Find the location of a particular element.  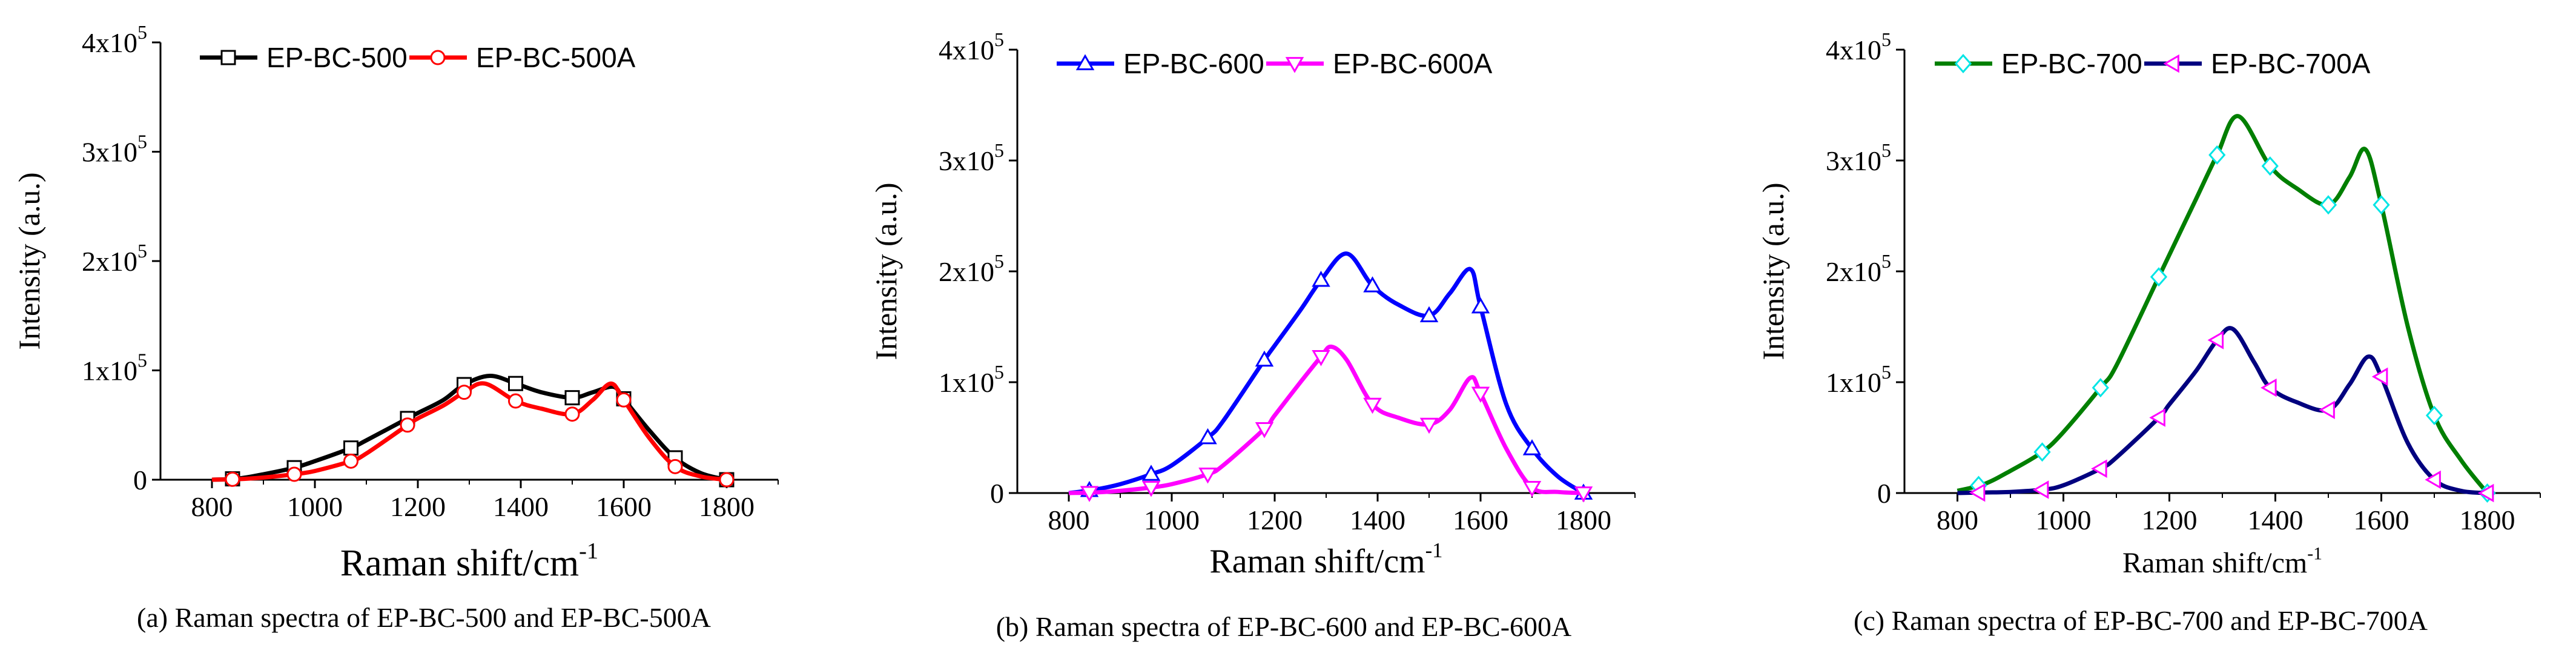

legend: EP-BC-600 EP-BC-600A is located at coordinates (1275, 63).